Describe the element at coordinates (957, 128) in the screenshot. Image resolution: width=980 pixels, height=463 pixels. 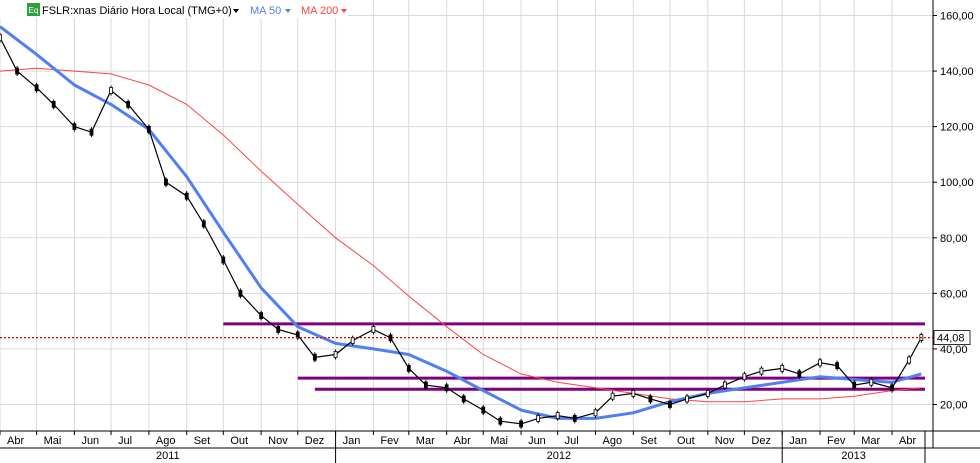
I see `y-tick-label: 120,00` at that location.